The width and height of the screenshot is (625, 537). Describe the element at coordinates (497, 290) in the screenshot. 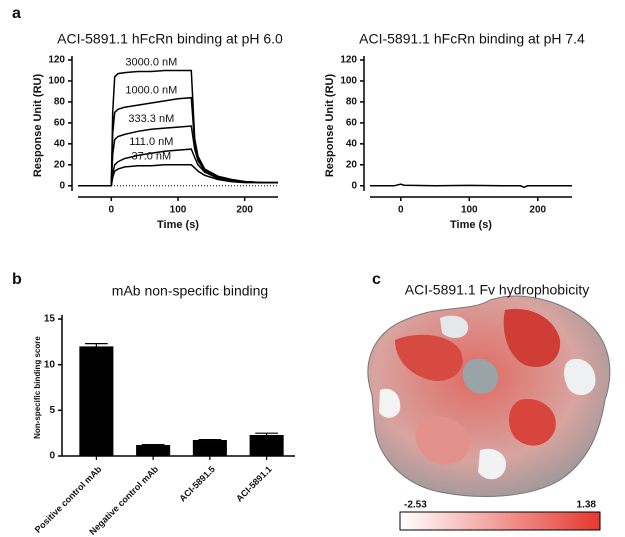

I see `chart-title: ACI-5891.1 Fv hydrophobicity` at that location.